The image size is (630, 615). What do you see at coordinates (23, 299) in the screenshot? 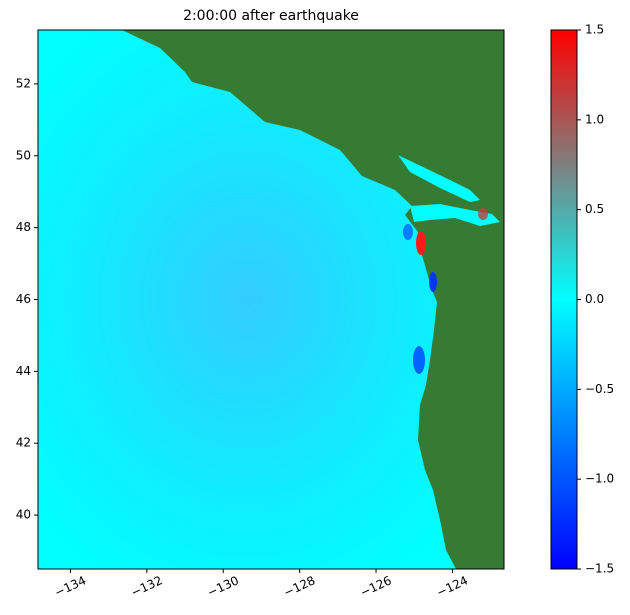
I see `y-tick-label: 46` at bounding box center [23, 299].